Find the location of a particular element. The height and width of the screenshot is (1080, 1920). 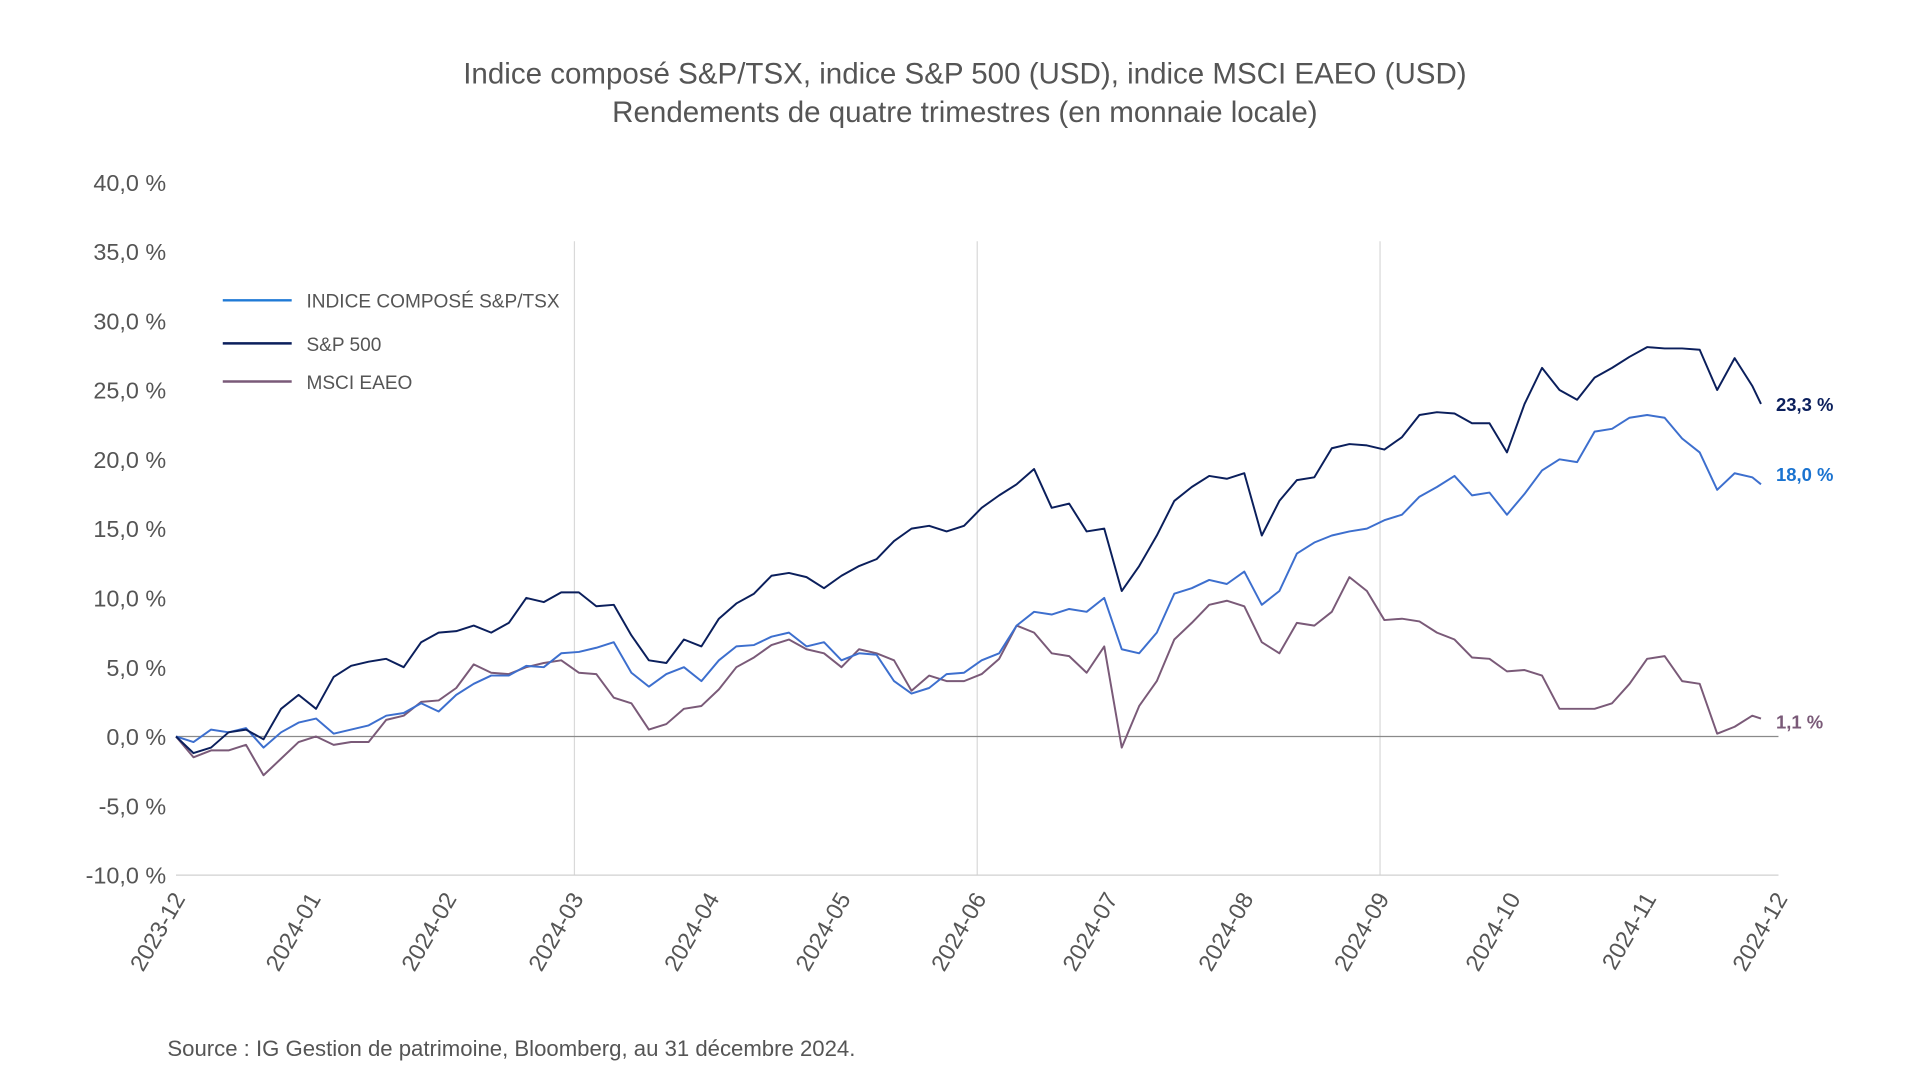

y-tick-label: 35,0 % is located at coordinates (129, 252).